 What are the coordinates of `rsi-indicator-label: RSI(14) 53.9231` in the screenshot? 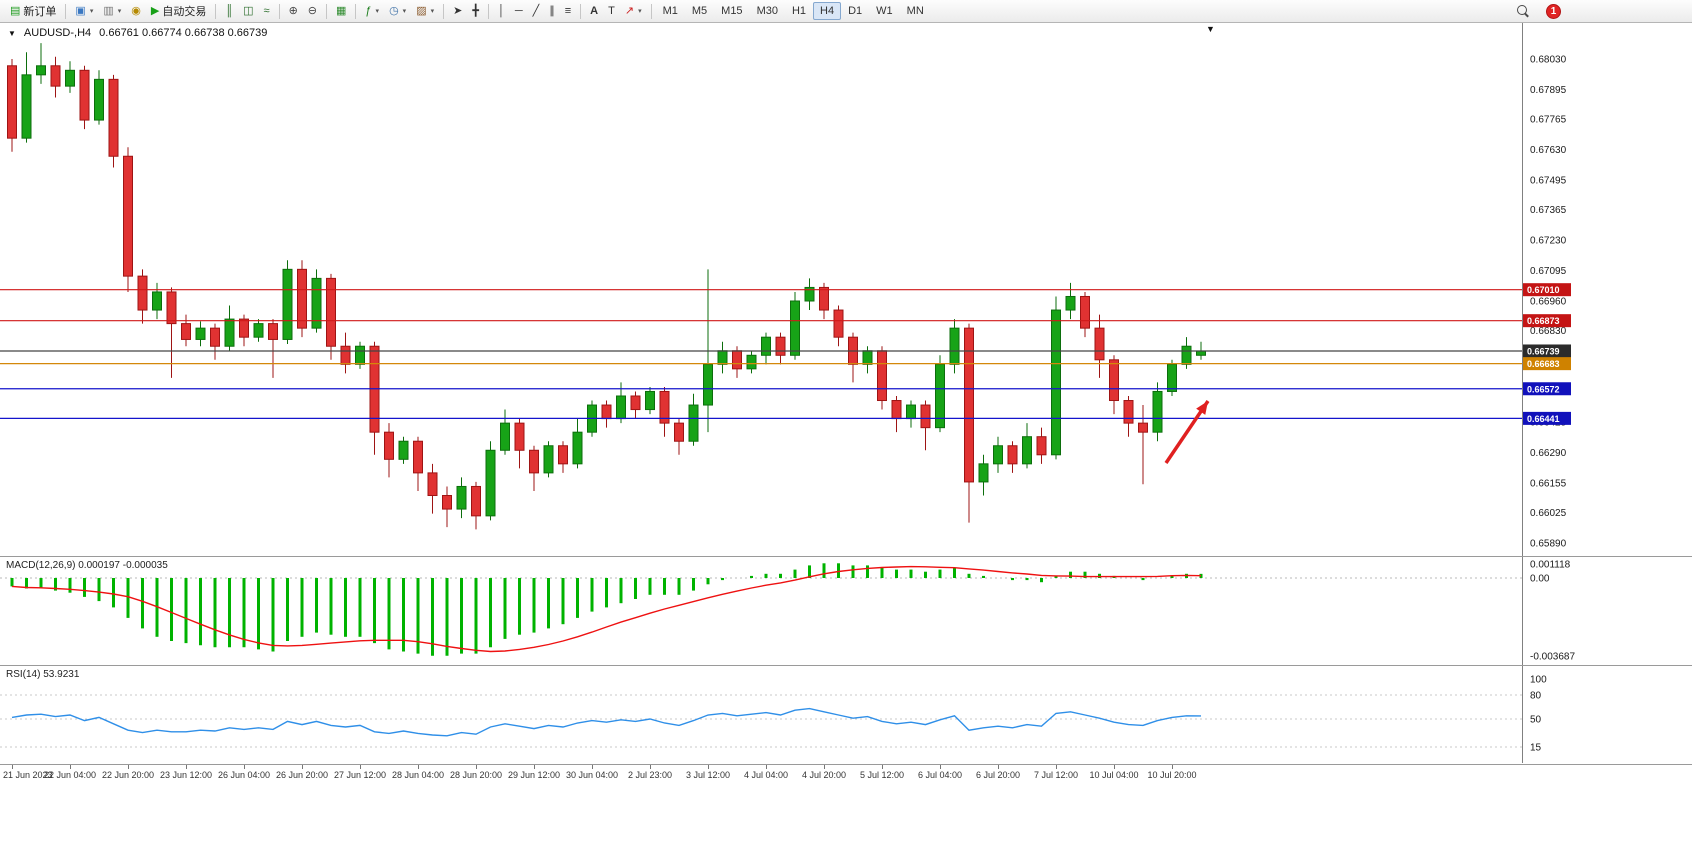 It's located at (43, 674).